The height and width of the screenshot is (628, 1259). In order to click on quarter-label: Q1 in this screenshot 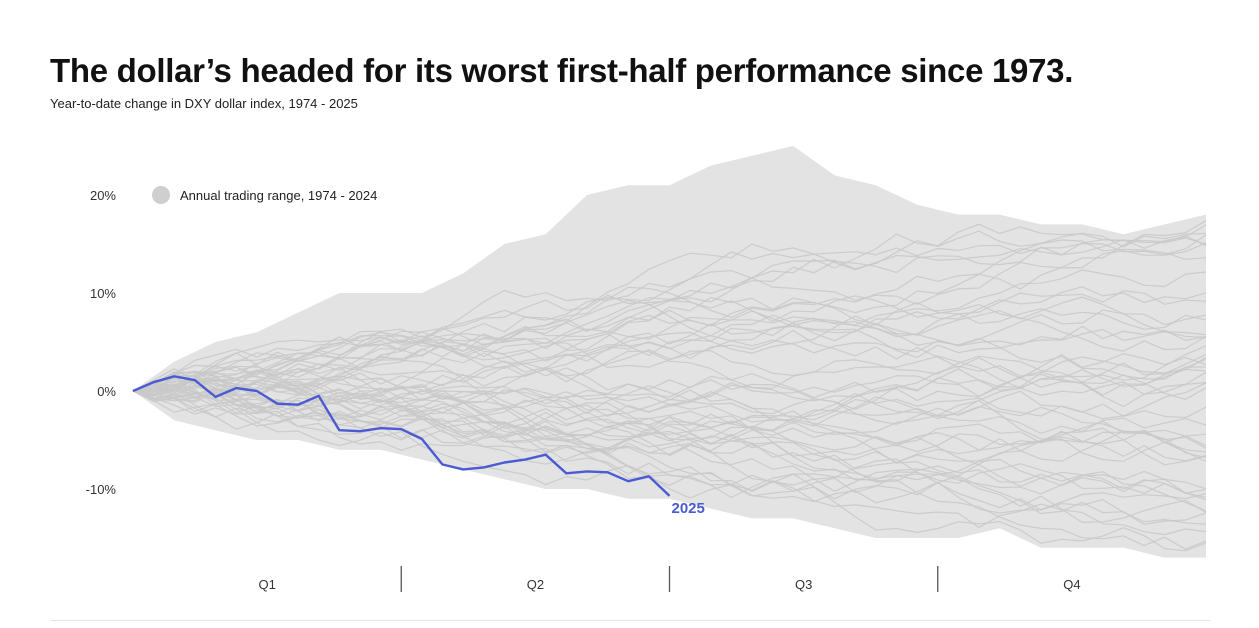, I will do `click(266, 584)`.